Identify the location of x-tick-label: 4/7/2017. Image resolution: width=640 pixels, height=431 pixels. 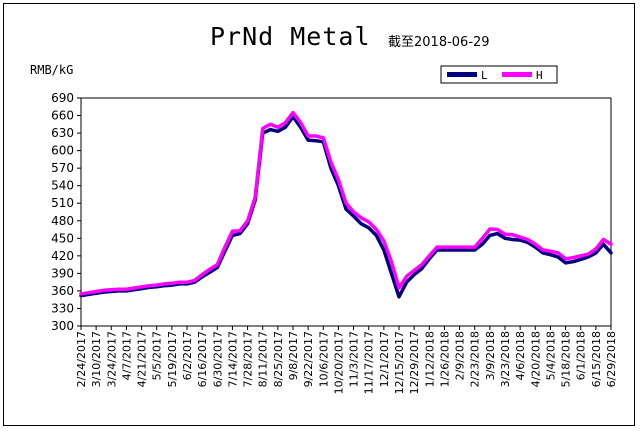
(126, 355).